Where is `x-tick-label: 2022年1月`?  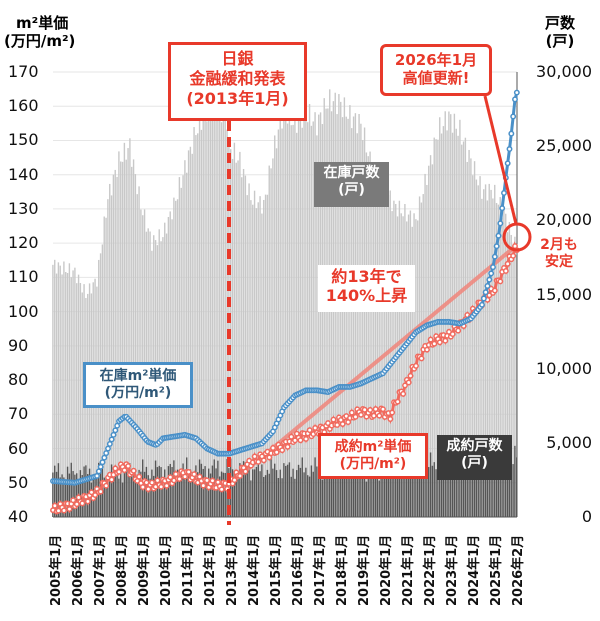
x-tick-label: 2022年1月 is located at coordinates (430, 570).